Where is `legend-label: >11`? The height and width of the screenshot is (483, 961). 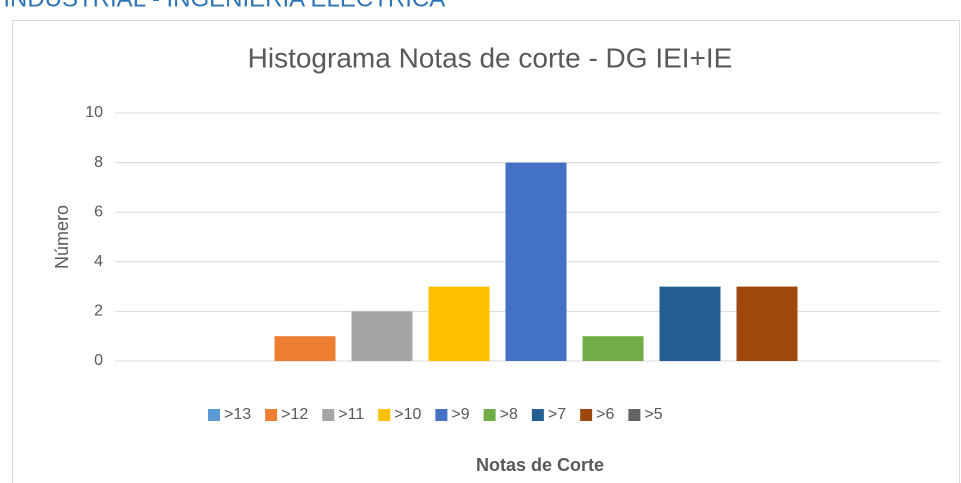
legend-label: >11 is located at coordinates (351, 414).